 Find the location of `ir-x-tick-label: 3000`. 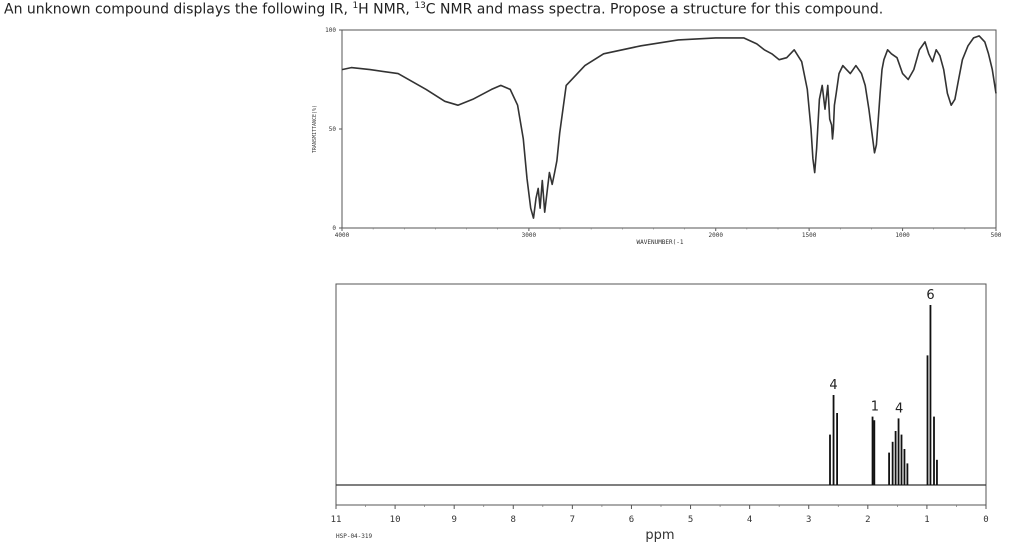

ir-x-tick-label: 3000 is located at coordinates (529, 235).